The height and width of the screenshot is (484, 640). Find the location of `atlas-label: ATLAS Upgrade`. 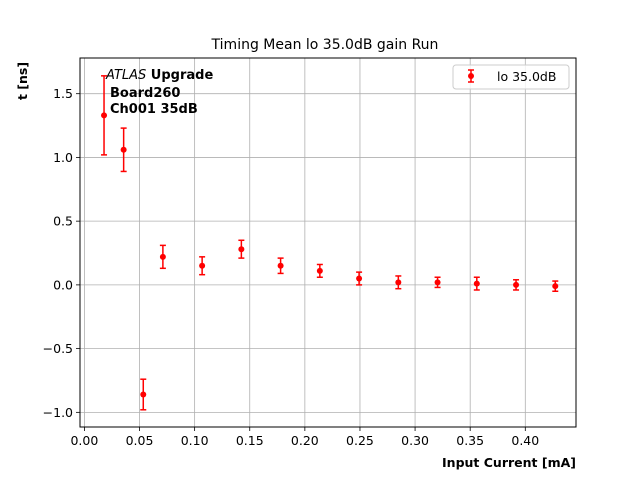

atlas-label: ATLAS Upgrade is located at coordinates (159, 75).